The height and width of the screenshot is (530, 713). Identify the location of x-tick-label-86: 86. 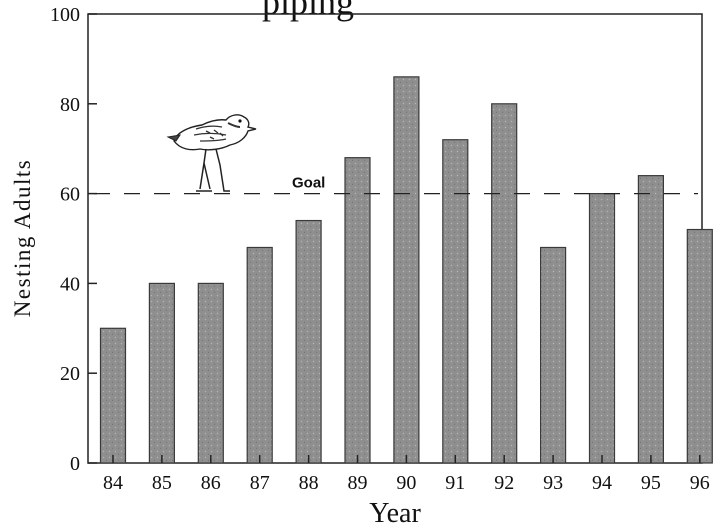
(211, 483).